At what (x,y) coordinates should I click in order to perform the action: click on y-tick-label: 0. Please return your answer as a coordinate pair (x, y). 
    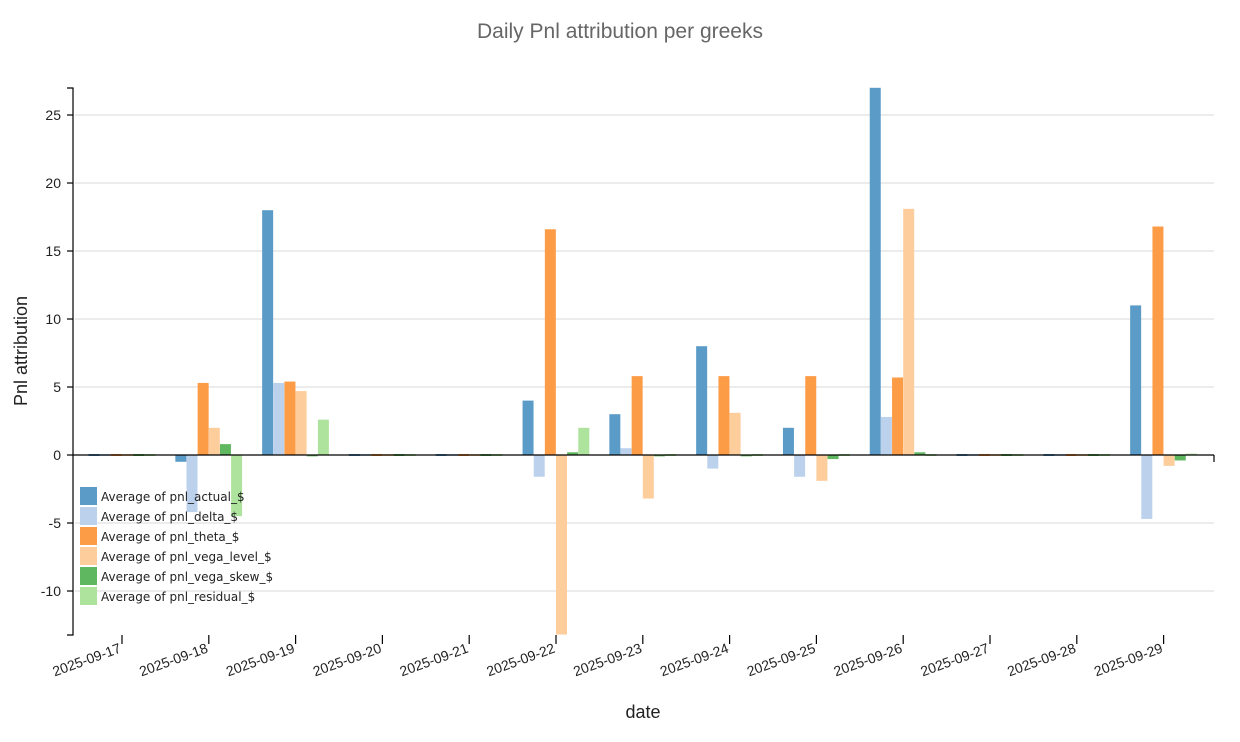
    Looking at the image, I should click on (57, 455).